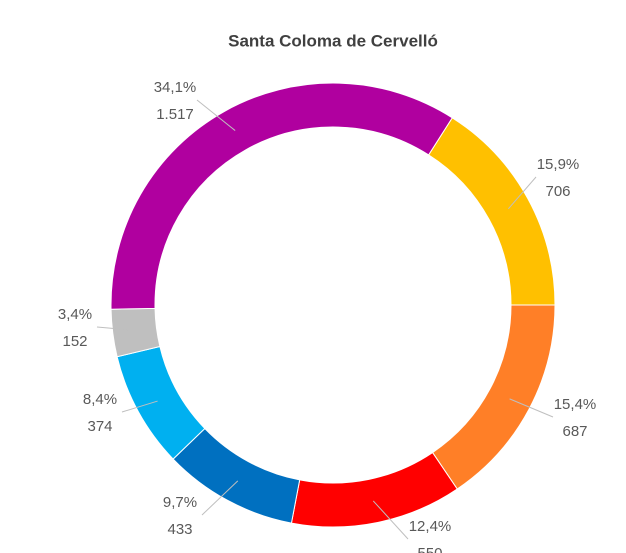  Describe the element at coordinates (429, 549) in the screenshot. I see `value-label: 550` at that location.